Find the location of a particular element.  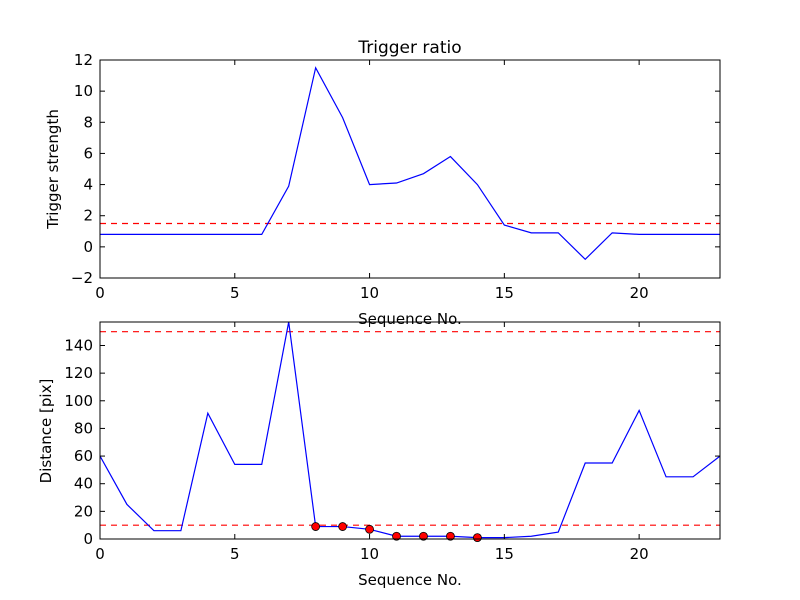

y-tick-label: 40 is located at coordinates (83, 484).